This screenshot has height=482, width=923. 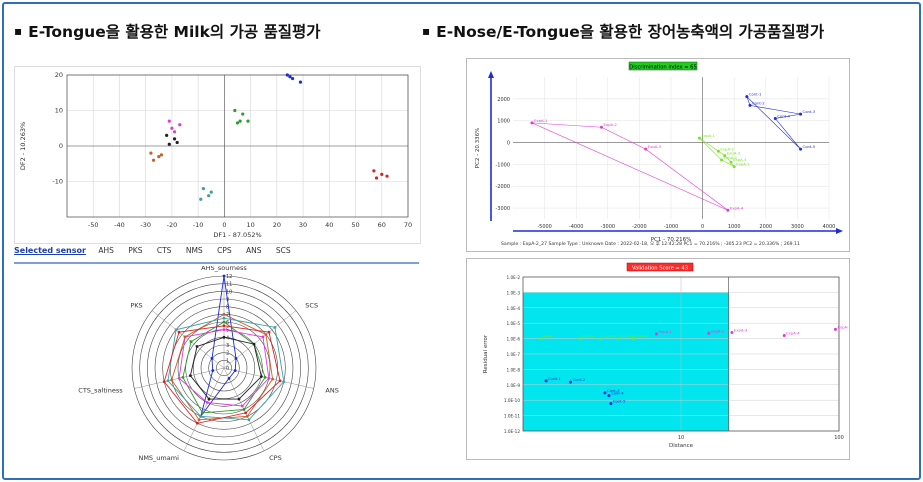 What do you see at coordinates (227, 346) in the screenshot?
I see `radar-tick-label: 3` at bounding box center [227, 346].